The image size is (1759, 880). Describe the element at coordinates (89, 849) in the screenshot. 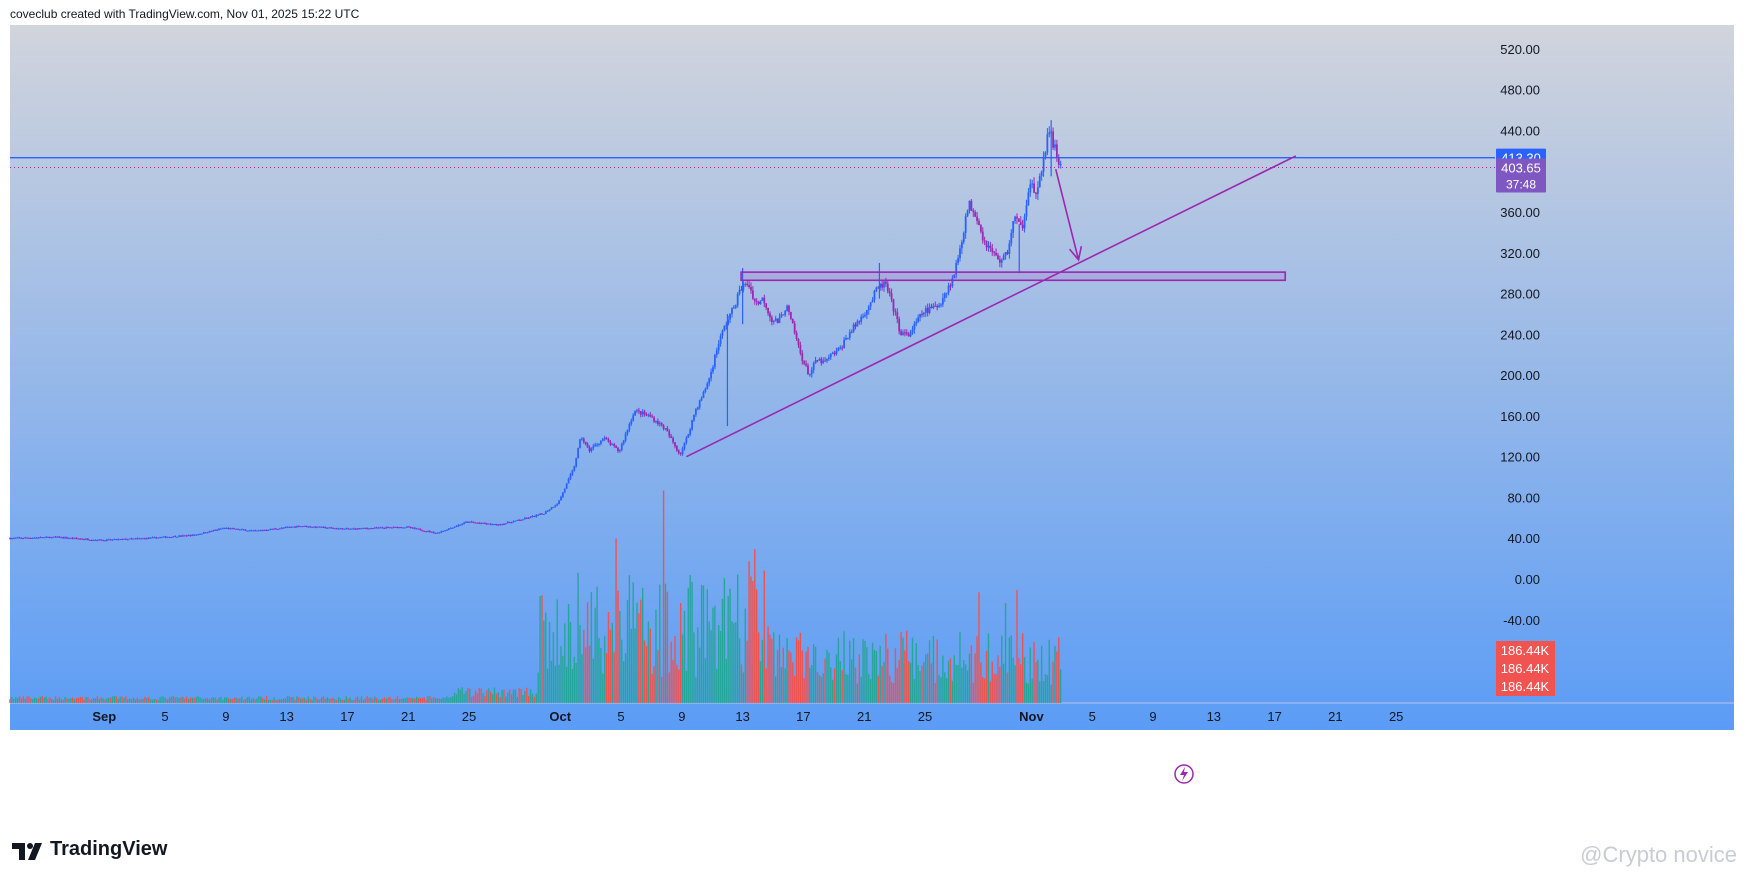

I see `tradingview-logo: TradingView` at that location.